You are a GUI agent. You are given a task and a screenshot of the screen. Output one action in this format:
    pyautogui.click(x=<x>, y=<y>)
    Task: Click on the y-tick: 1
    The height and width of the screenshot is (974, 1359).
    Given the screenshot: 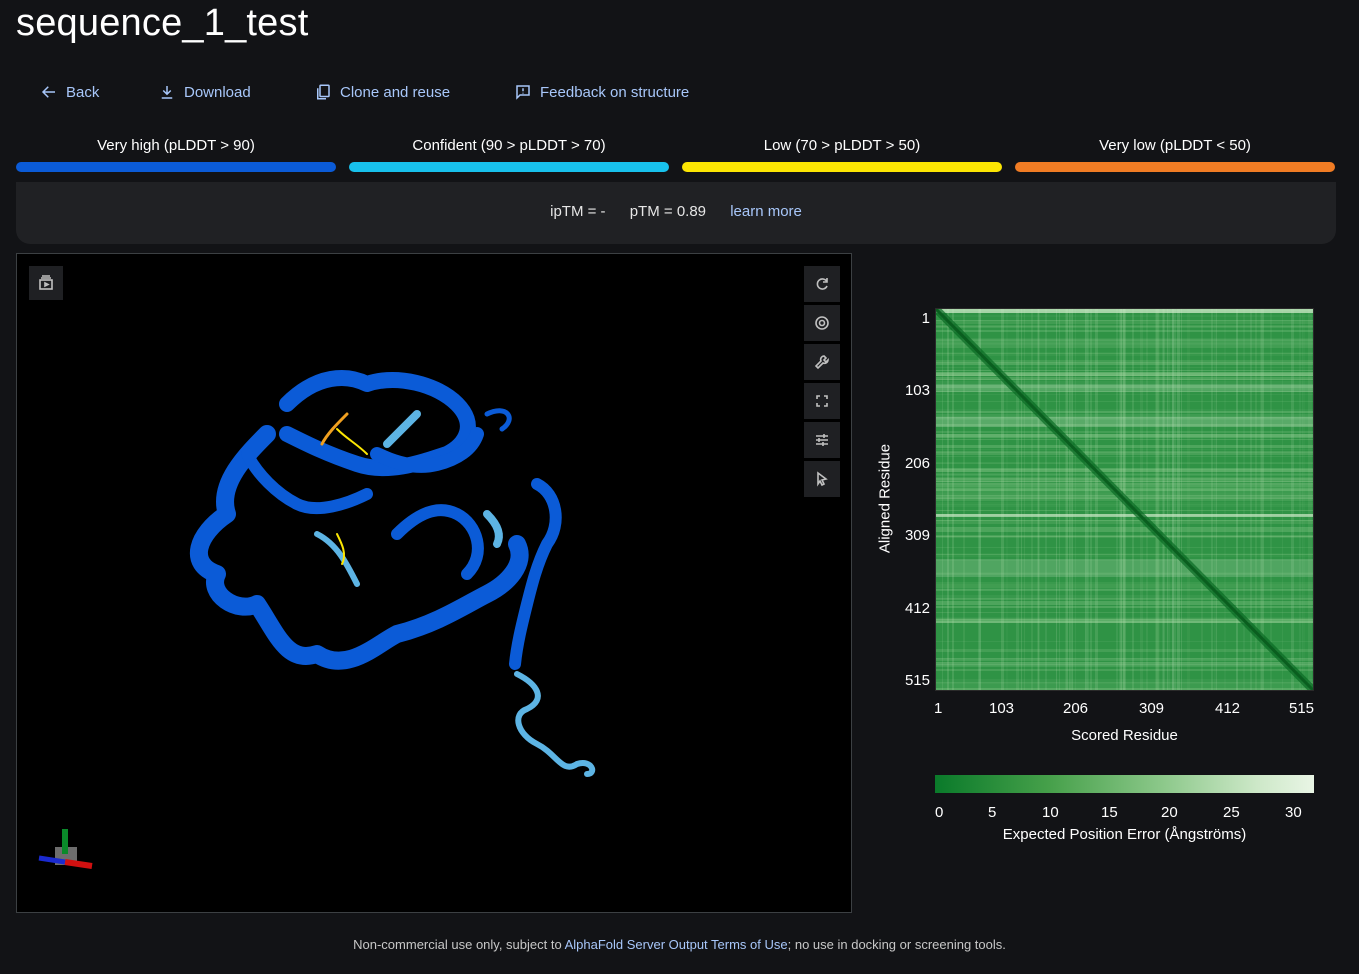 What is the action you would take?
    pyautogui.click(x=925, y=318)
    